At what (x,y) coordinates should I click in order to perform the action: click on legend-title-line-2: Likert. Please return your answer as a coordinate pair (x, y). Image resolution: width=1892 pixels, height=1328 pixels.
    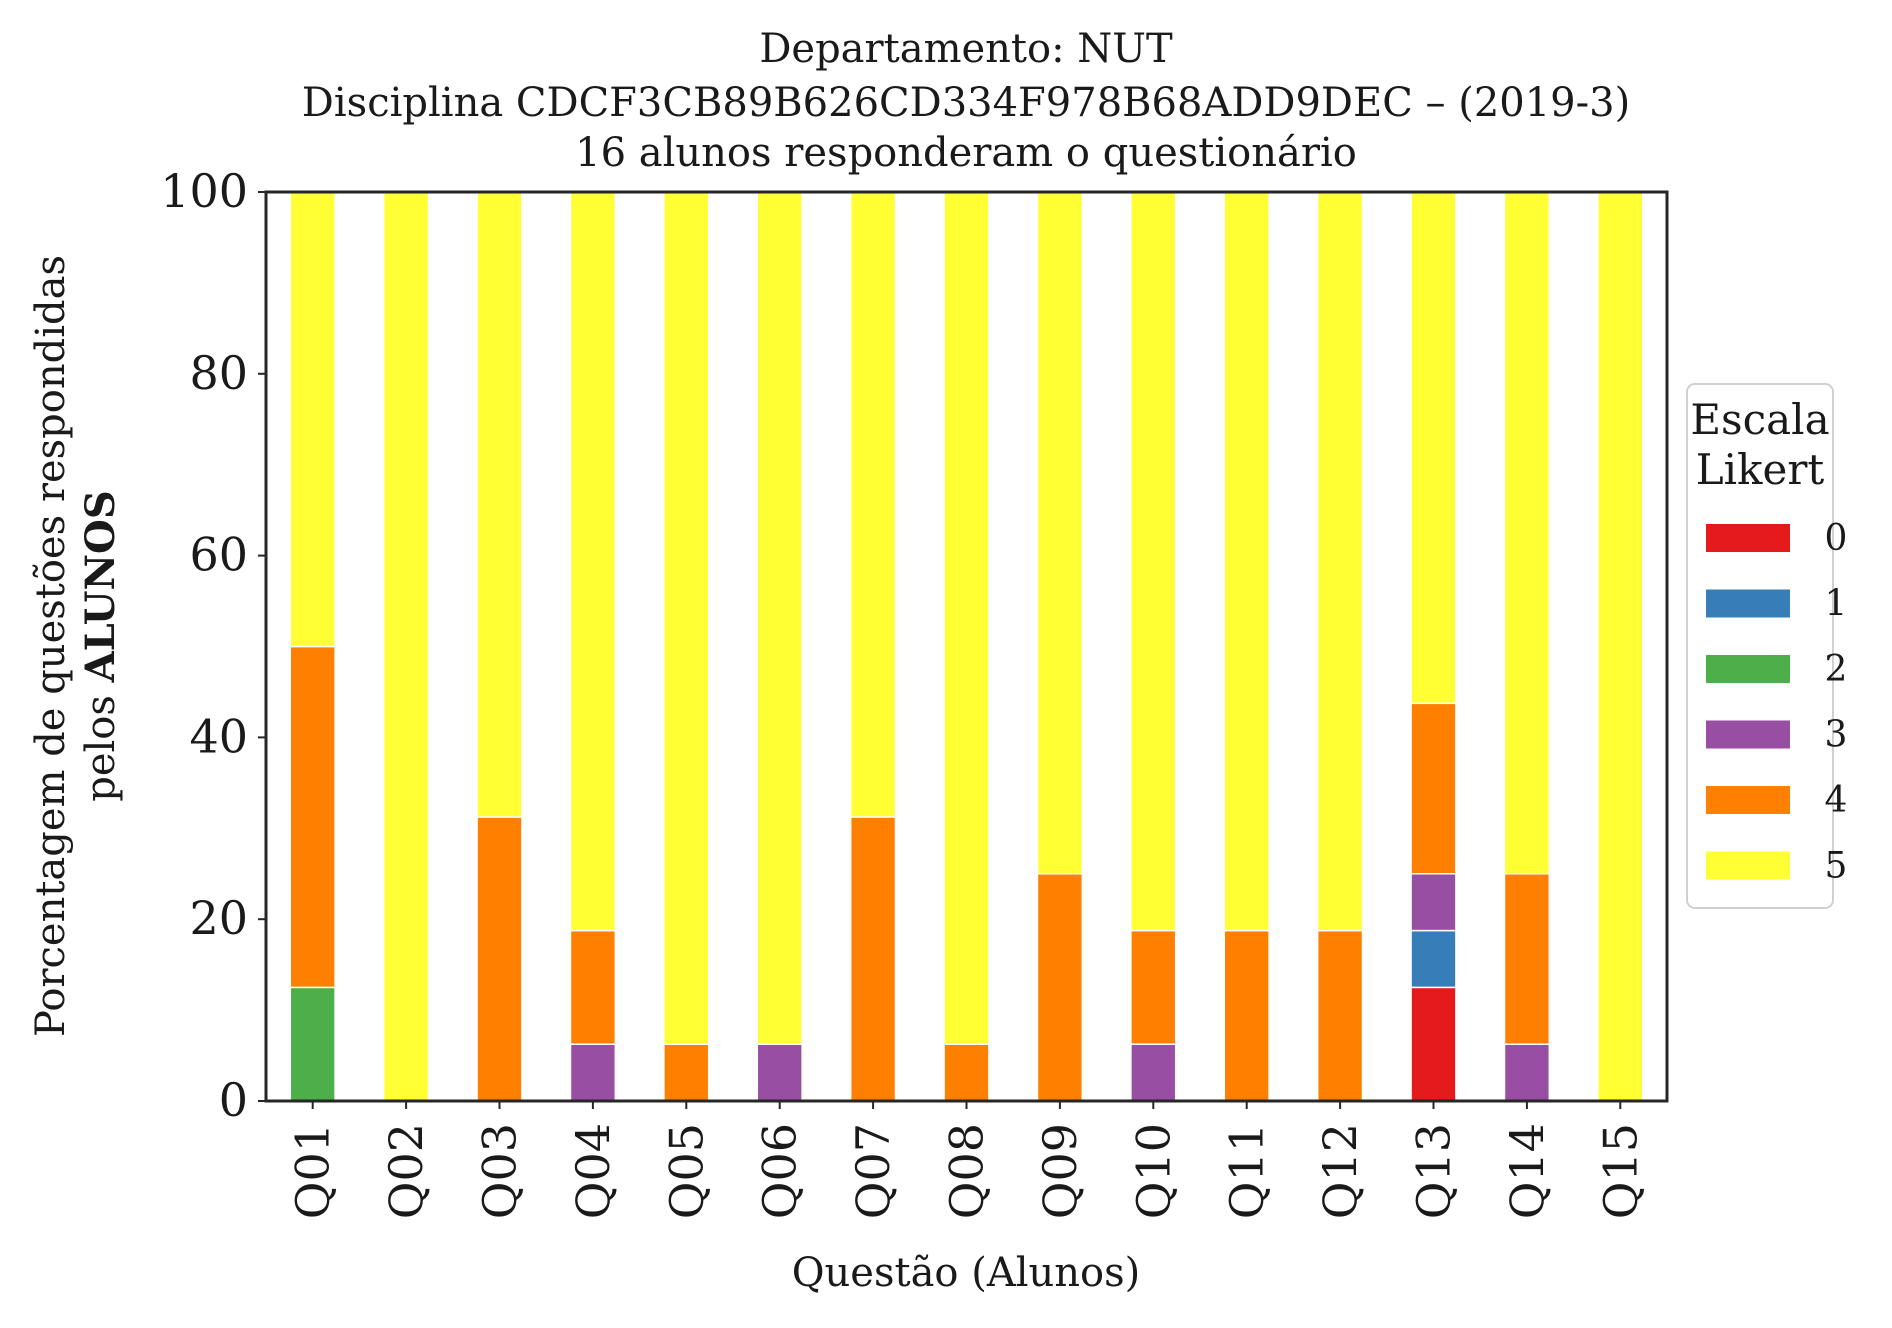
    Looking at the image, I should click on (1760, 469).